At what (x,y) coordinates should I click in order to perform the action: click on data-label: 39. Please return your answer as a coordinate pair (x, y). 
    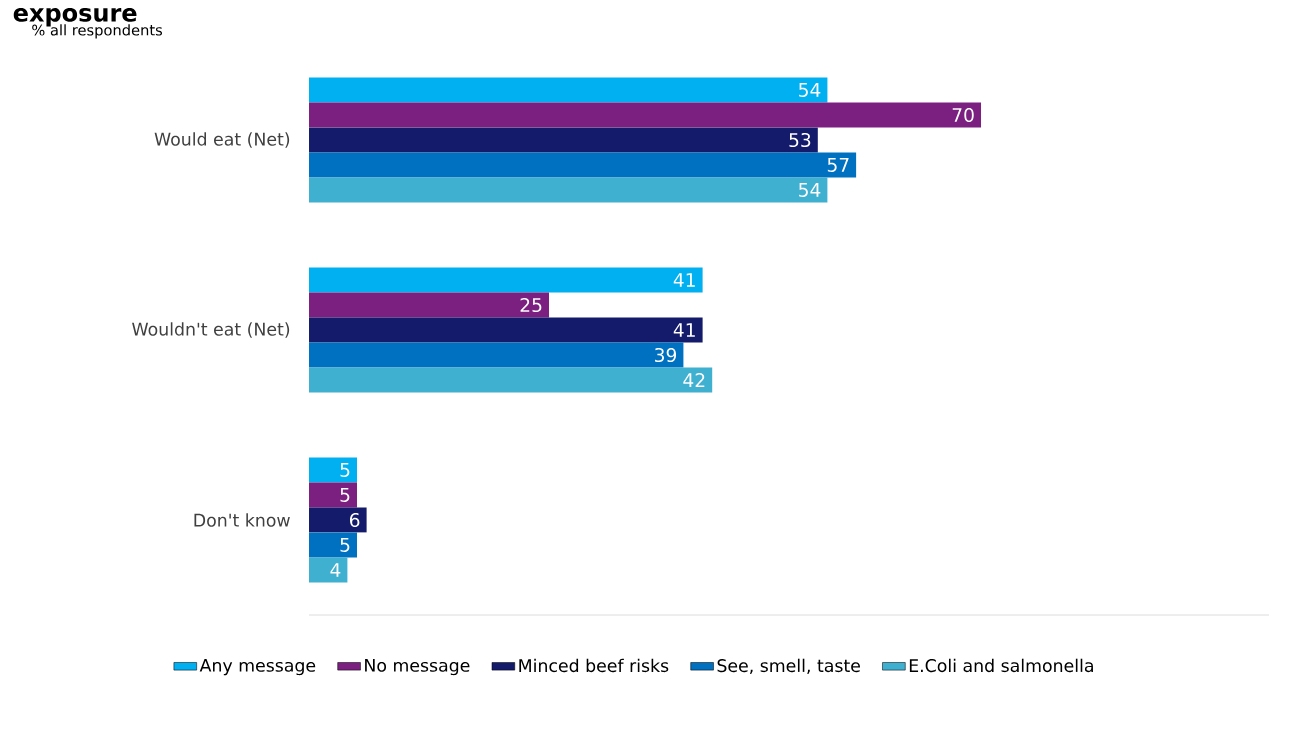
    Looking at the image, I should click on (666, 355).